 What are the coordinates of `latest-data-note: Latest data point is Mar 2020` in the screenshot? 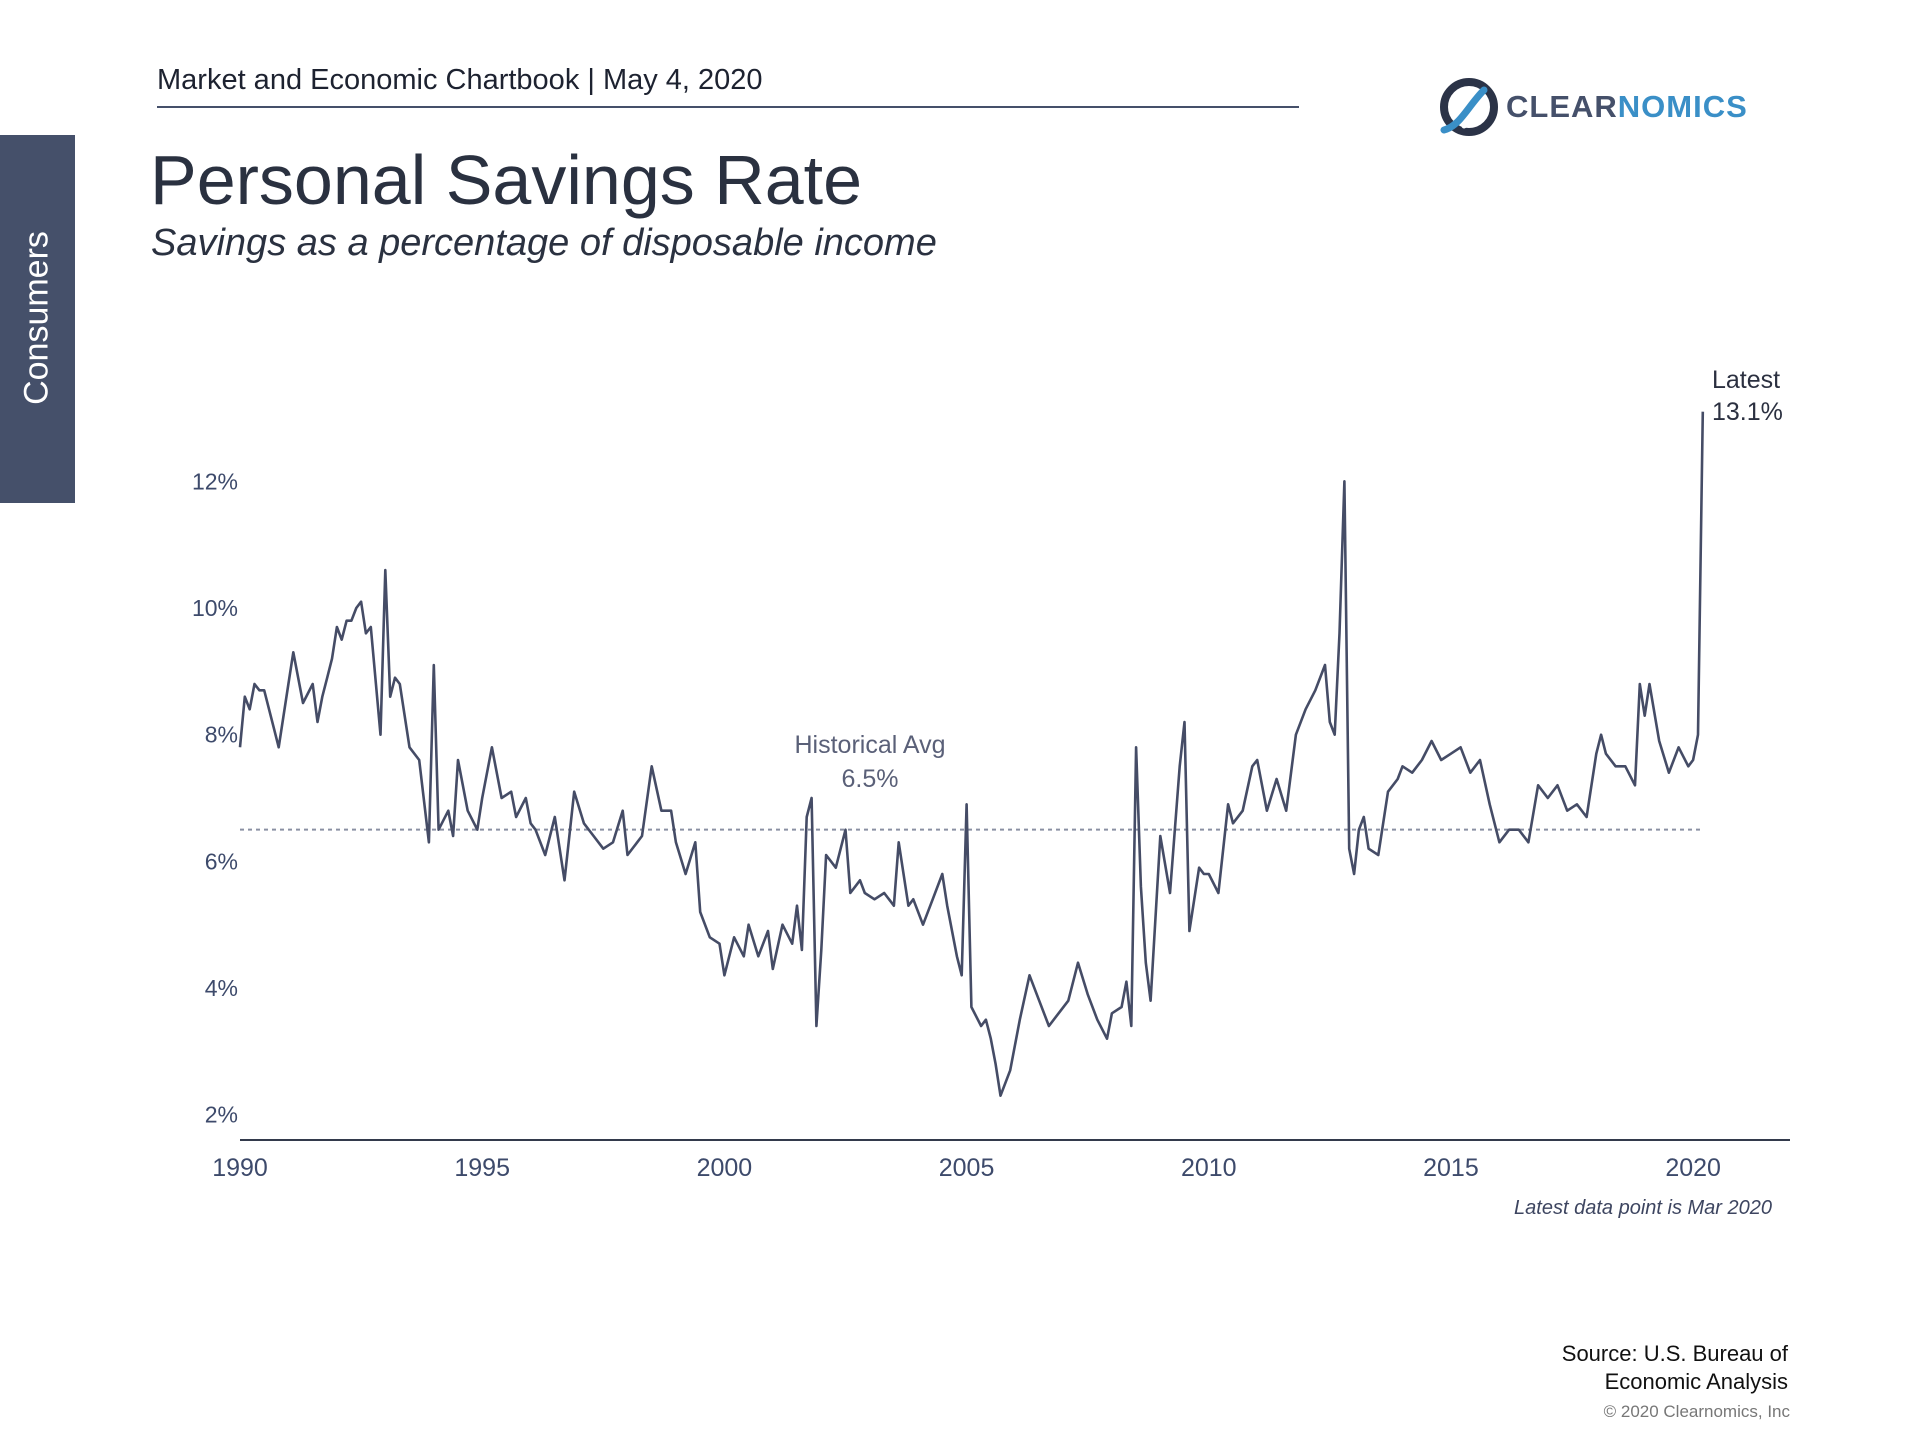 It's located at (1643, 1208).